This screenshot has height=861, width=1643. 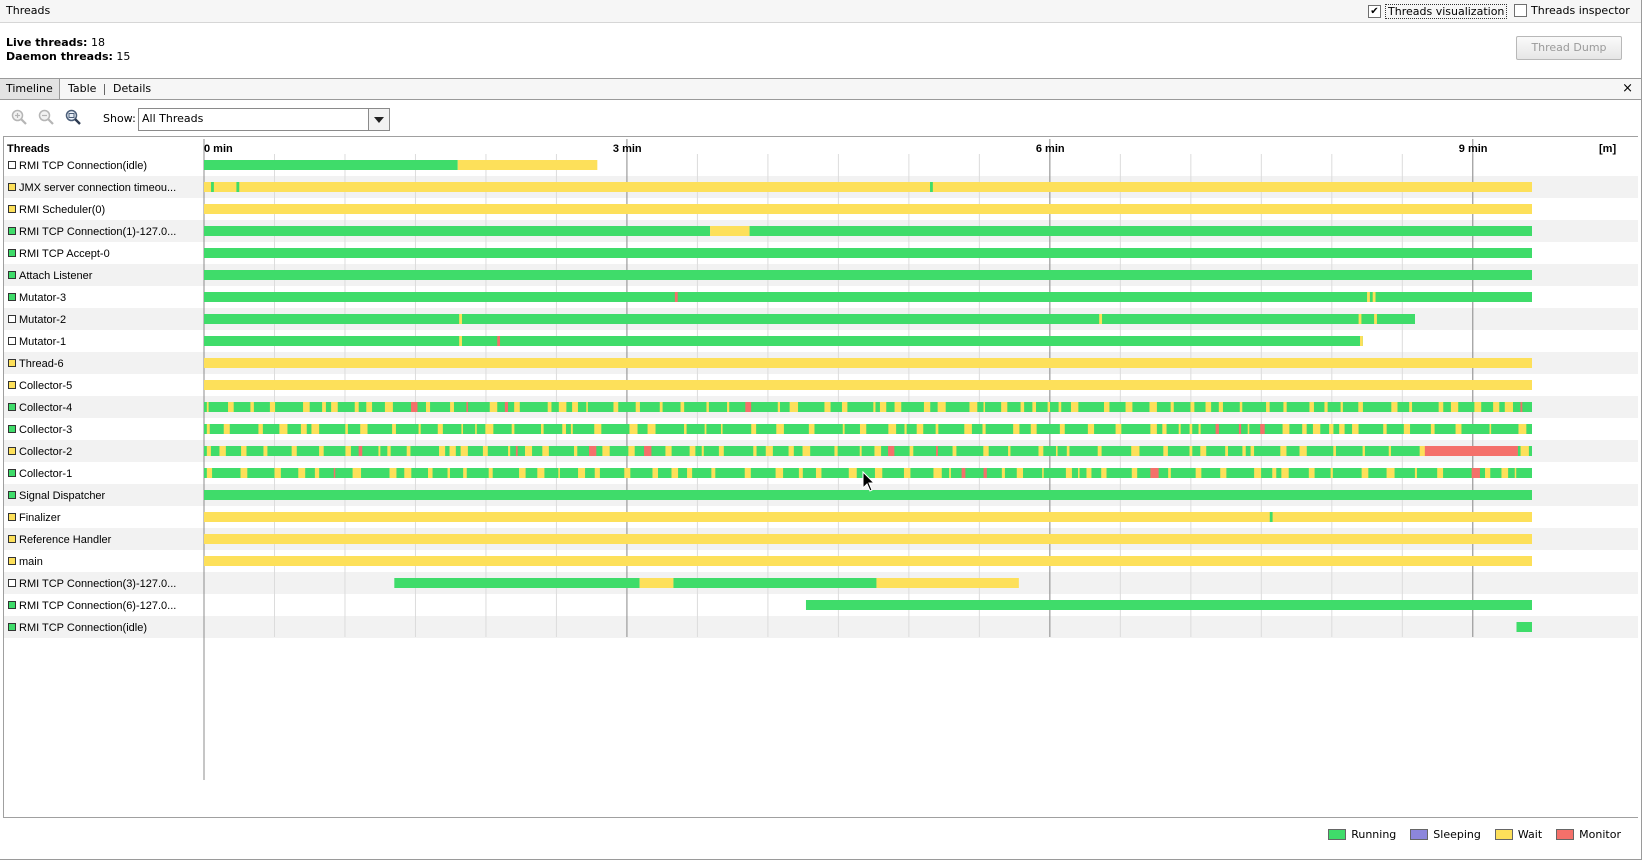 What do you see at coordinates (30, 89) in the screenshot?
I see `tab-timeline: Timeline` at bounding box center [30, 89].